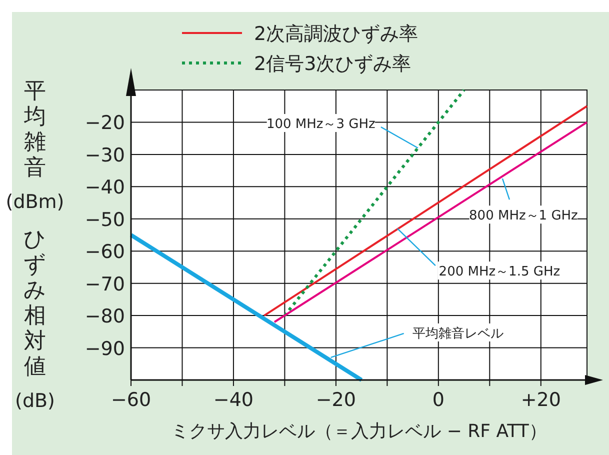  Describe the element at coordinates (321, 124) in the screenshot. I see `annotation: 100 MHz～3 GHz` at that location.